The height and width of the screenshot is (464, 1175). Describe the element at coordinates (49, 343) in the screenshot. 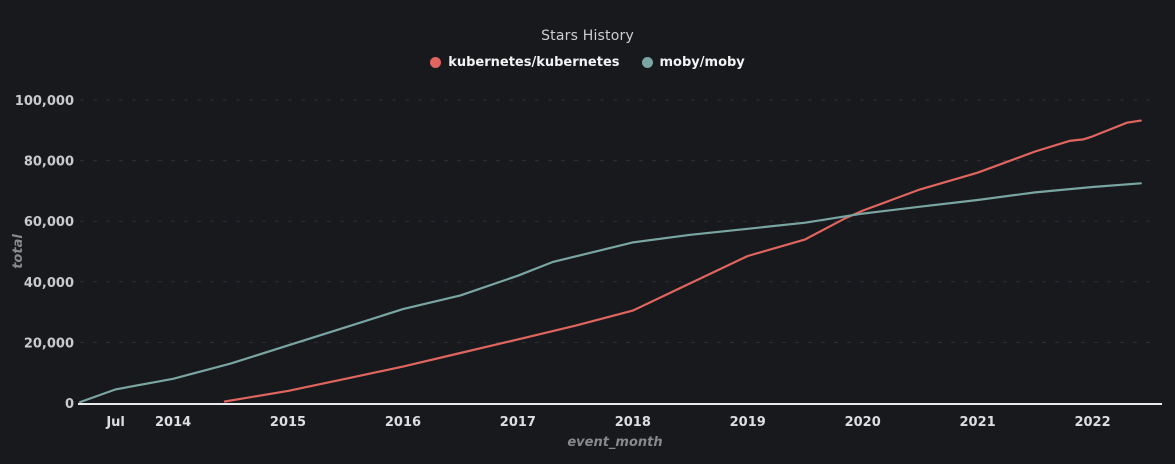

I see `y-tick-label: 20,000` at that location.